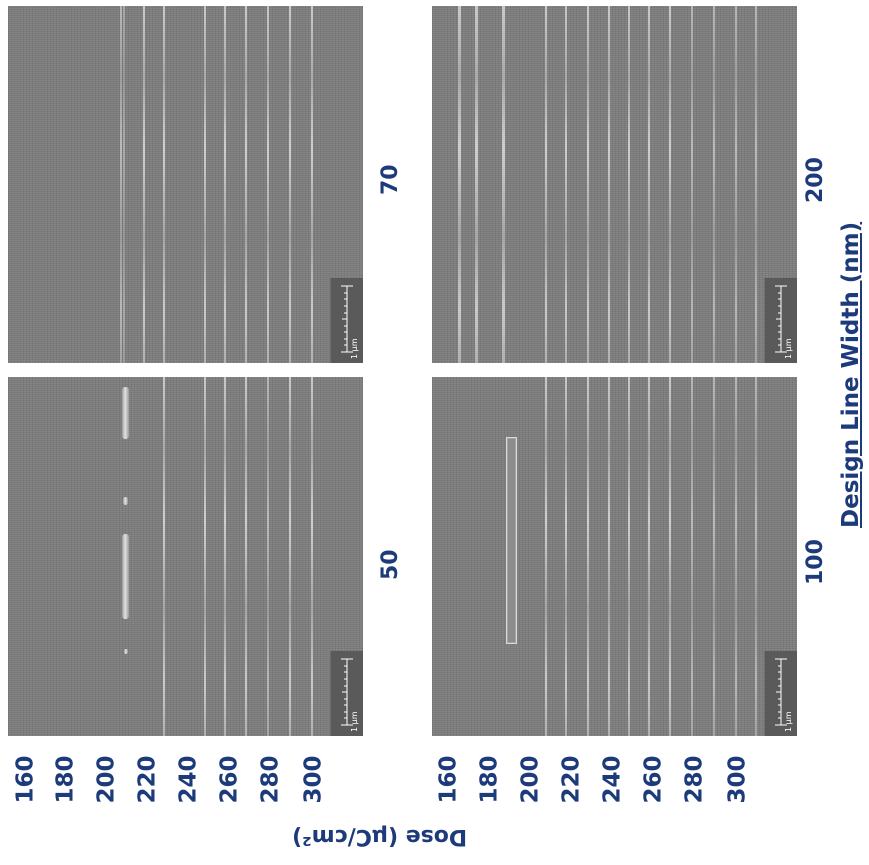 This screenshot has height=865, width=869. Describe the element at coordinates (390, 179) in the screenshot. I see `design-width-label-70: 70` at that location.